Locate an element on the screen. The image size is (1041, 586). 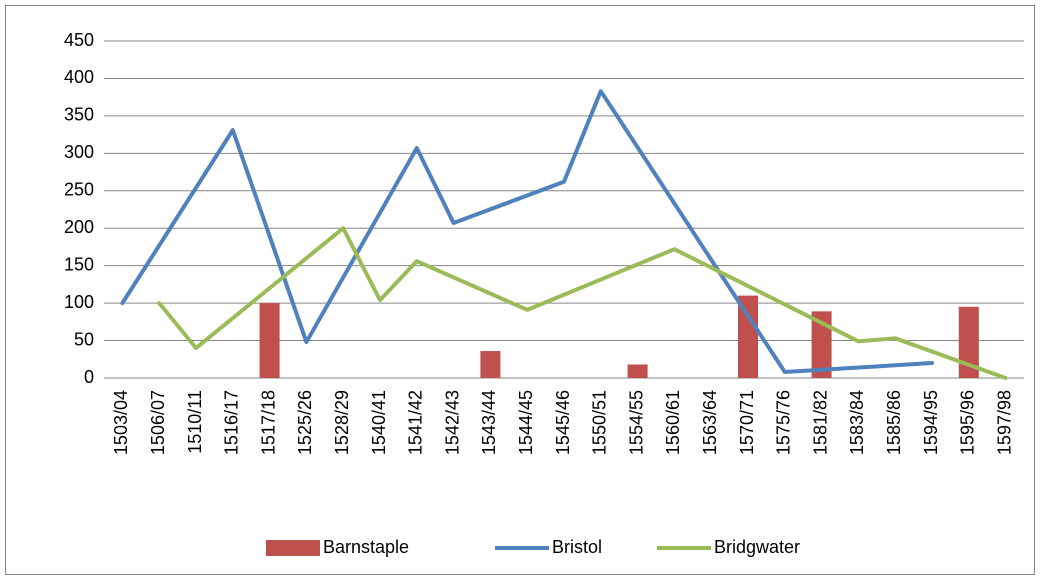
x-tick-label: 1544/45 is located at coordinates (526, 422).